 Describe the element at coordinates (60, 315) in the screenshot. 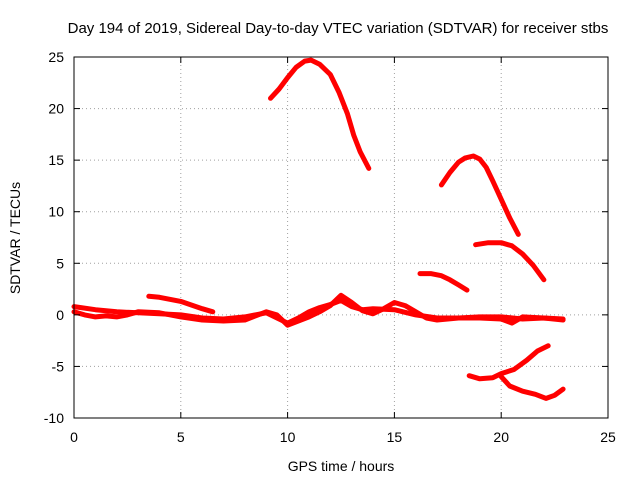

I see `y-tick-label: 0` at that location.